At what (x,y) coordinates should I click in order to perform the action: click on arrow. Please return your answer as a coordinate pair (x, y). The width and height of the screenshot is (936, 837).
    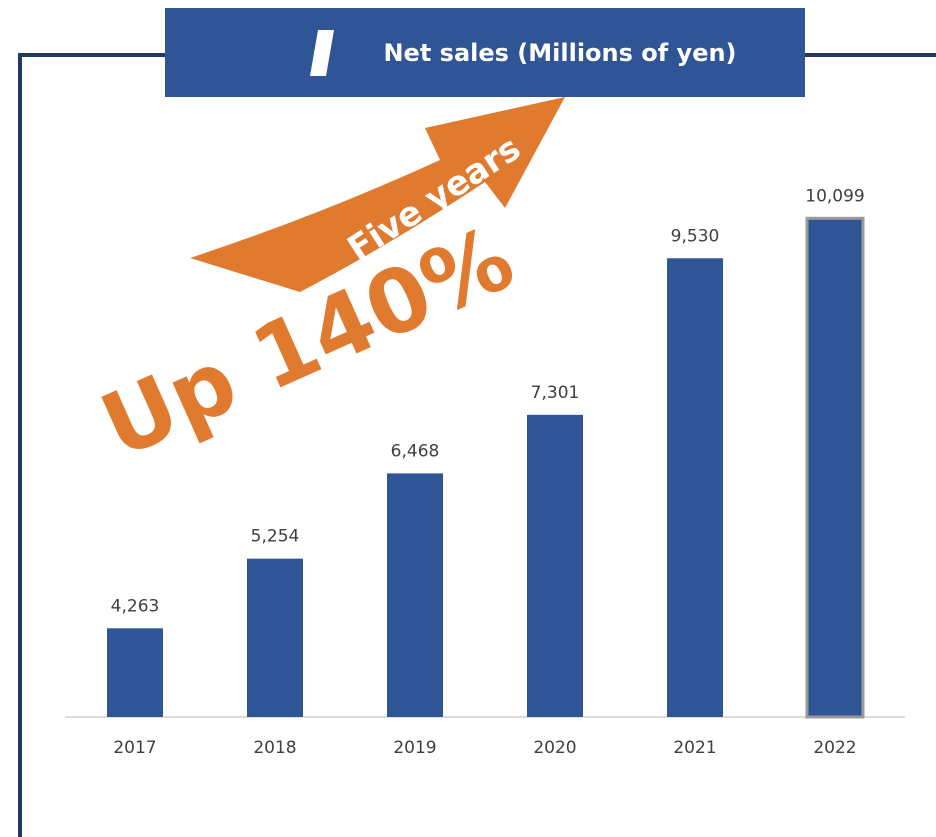
    Looking at the image, I should click on (377, 194).